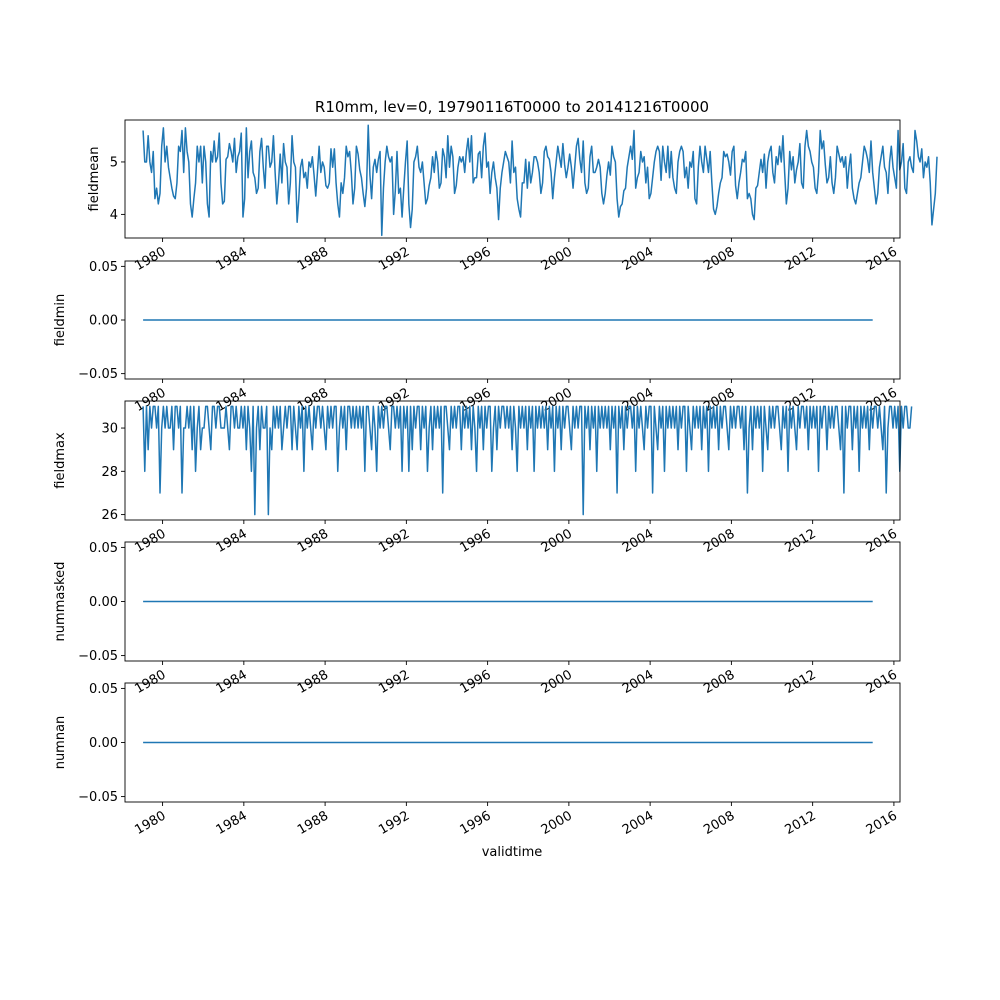 The image size is (1000, 1000). Describe the element at coordinates (60, 743) in the screenshot. I see `y-axis-label: numnan` at that location.